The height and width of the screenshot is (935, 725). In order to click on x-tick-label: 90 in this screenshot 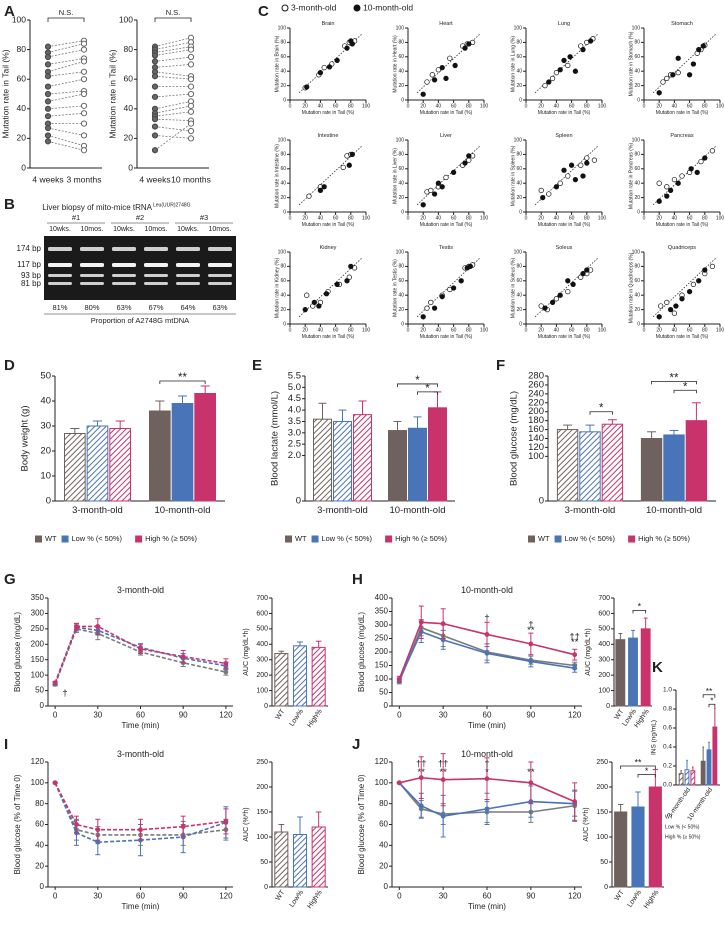, I will do `click(183, 896)`.